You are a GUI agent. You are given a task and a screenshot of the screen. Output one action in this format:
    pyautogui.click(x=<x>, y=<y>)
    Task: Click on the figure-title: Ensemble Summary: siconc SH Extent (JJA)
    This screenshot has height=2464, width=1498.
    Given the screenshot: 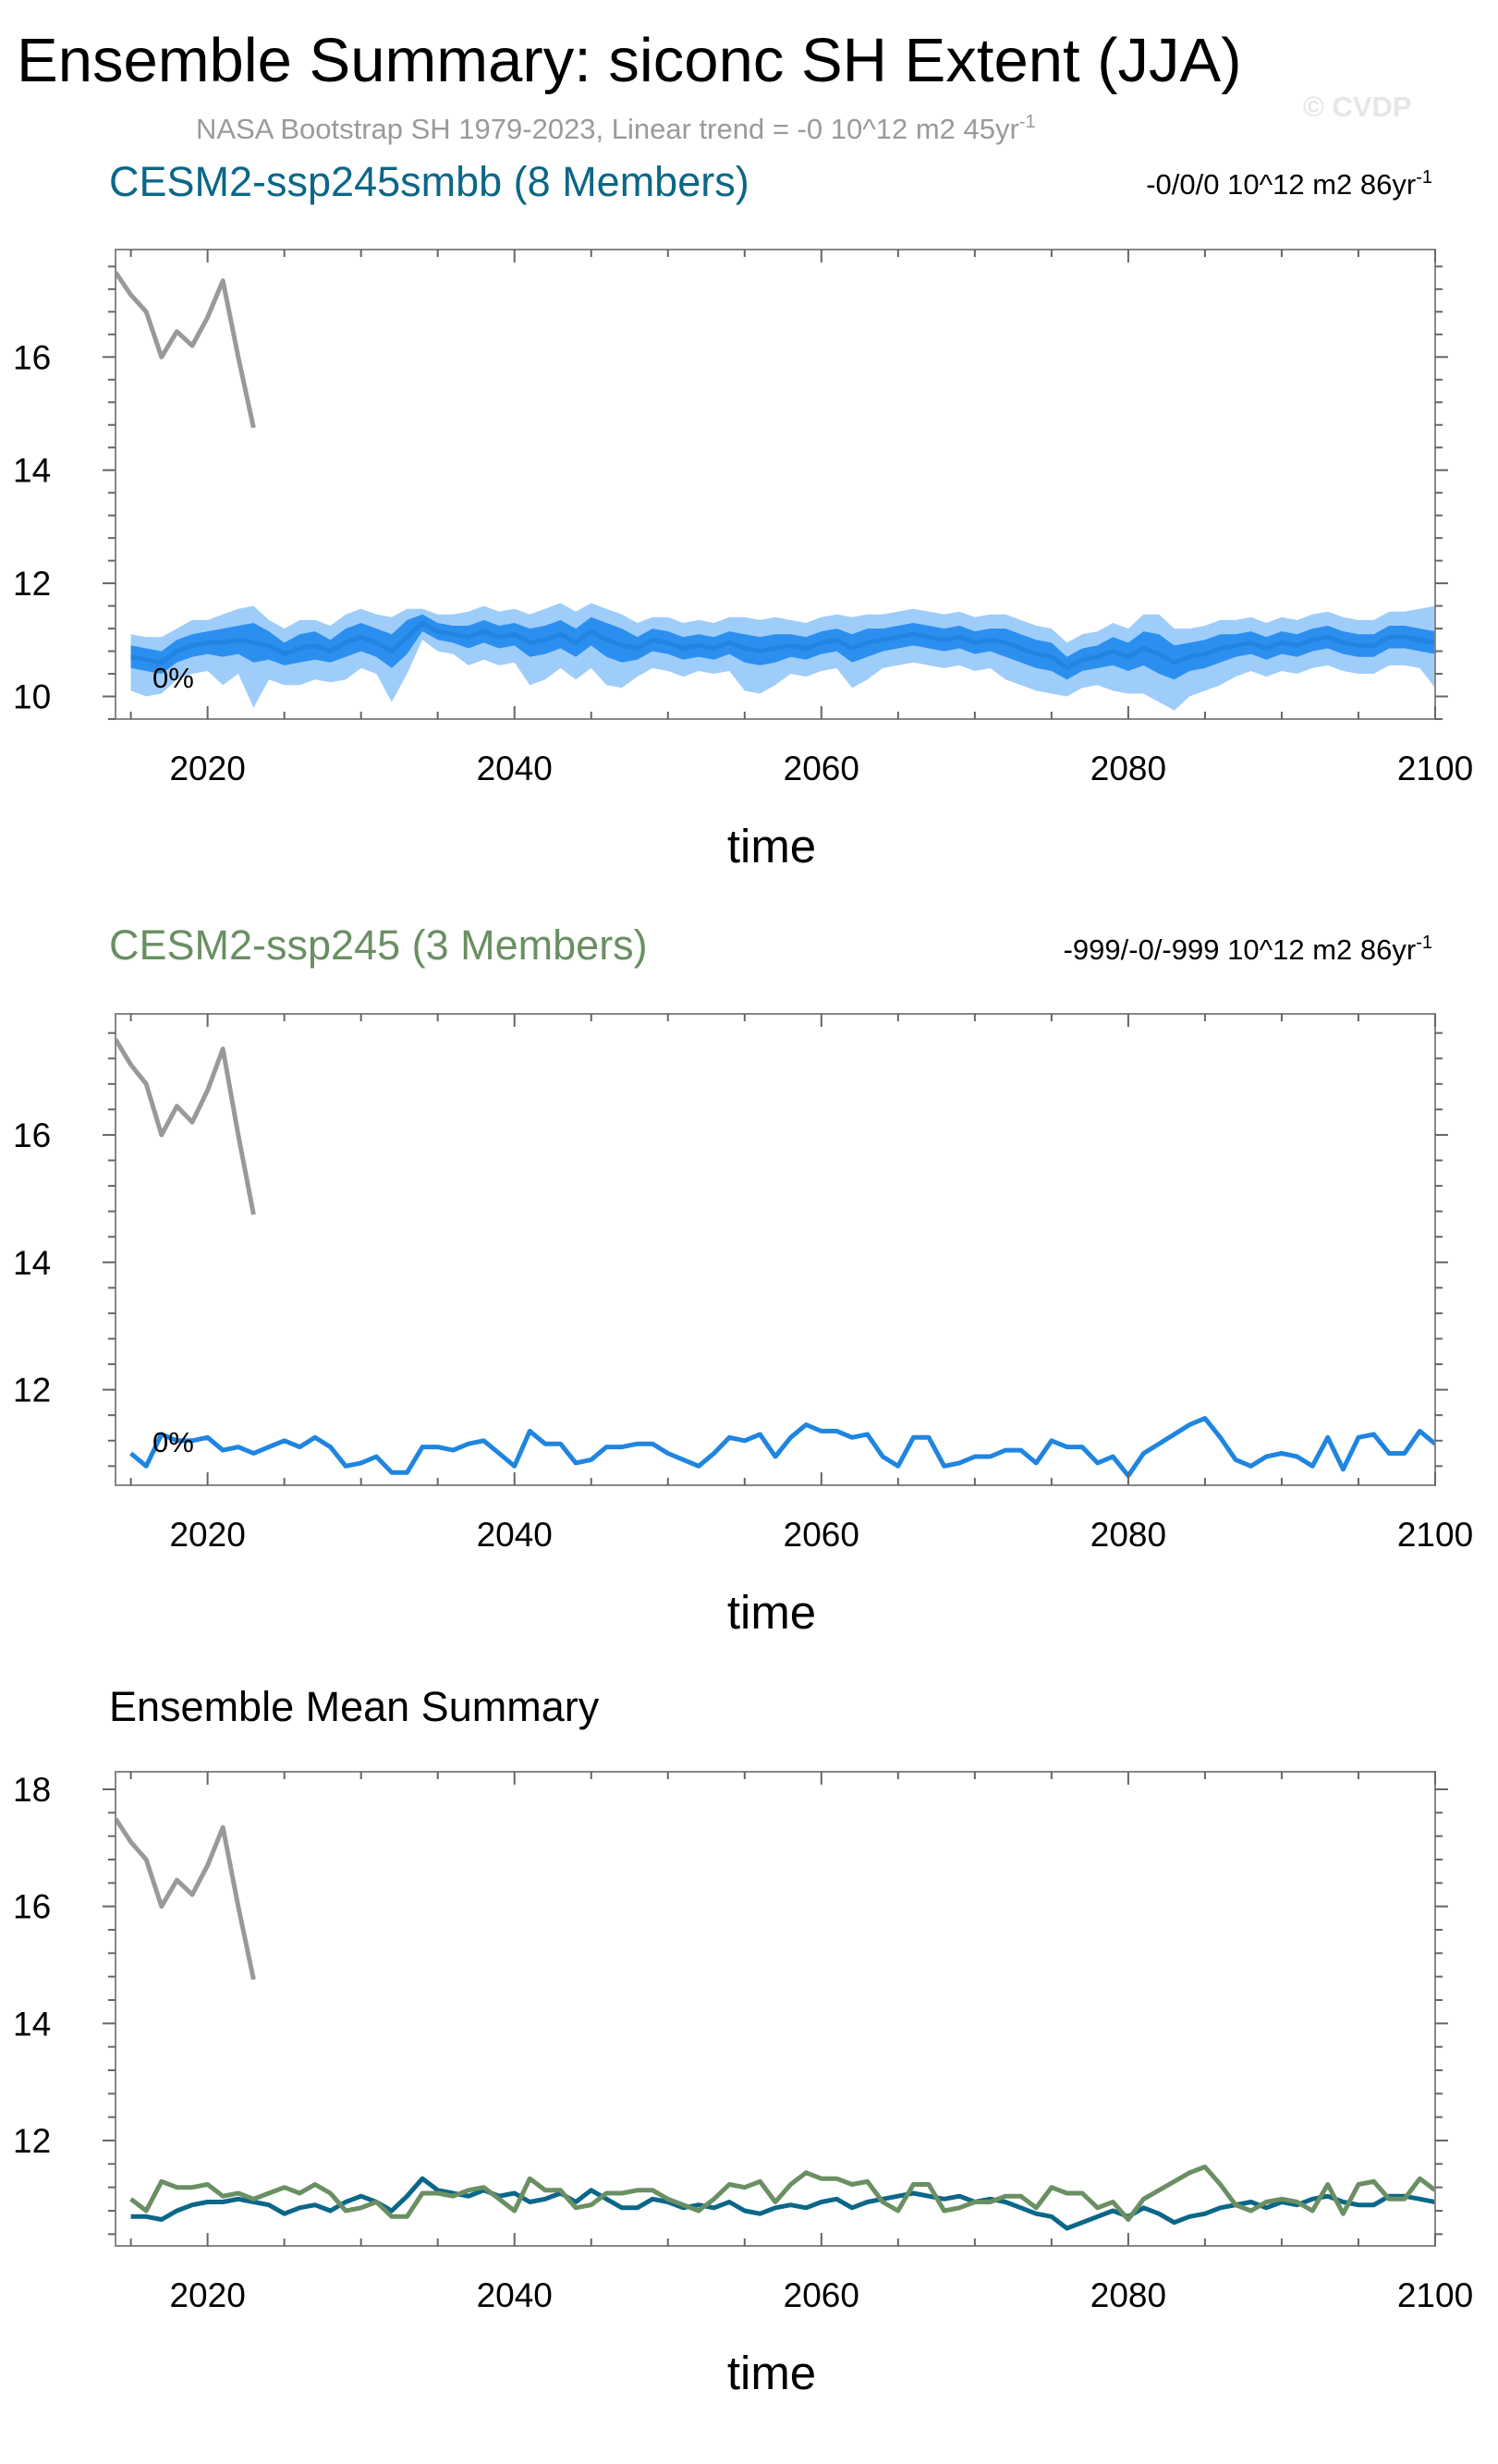 What is the action you would take?
    pyautogui.click(x=629, y=61)
    